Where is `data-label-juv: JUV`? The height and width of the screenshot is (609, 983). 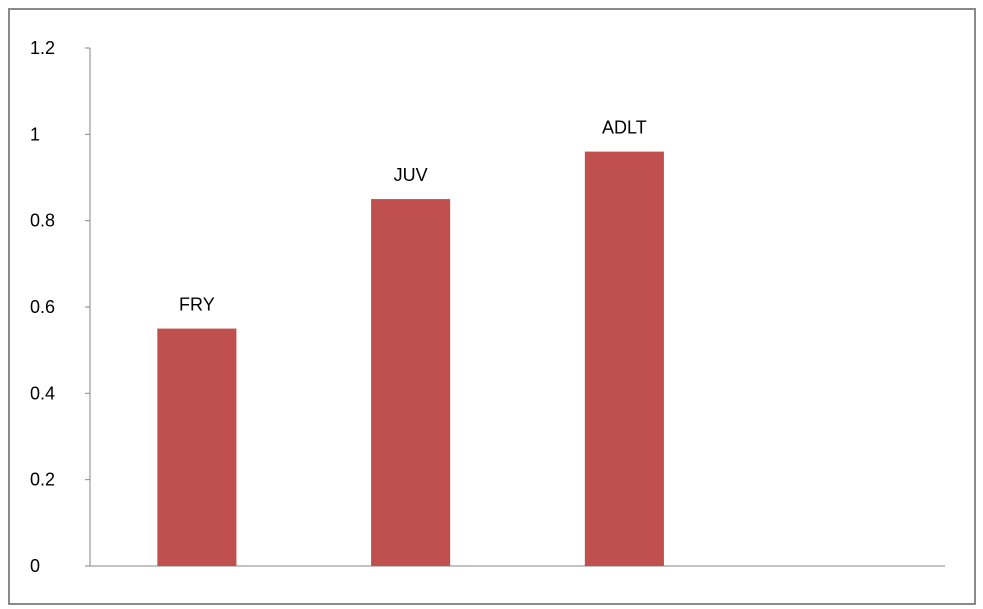 data-label-juv: JUV is located at coordinates (411, 175).